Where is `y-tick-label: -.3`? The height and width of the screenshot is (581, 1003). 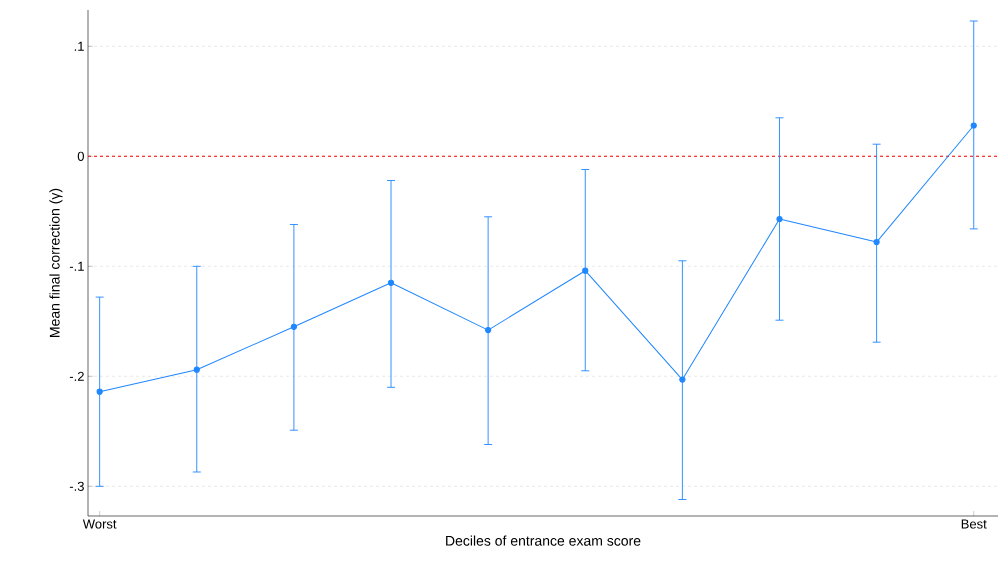
y-tick-label: -.3 is located at coordinates (76, 486).